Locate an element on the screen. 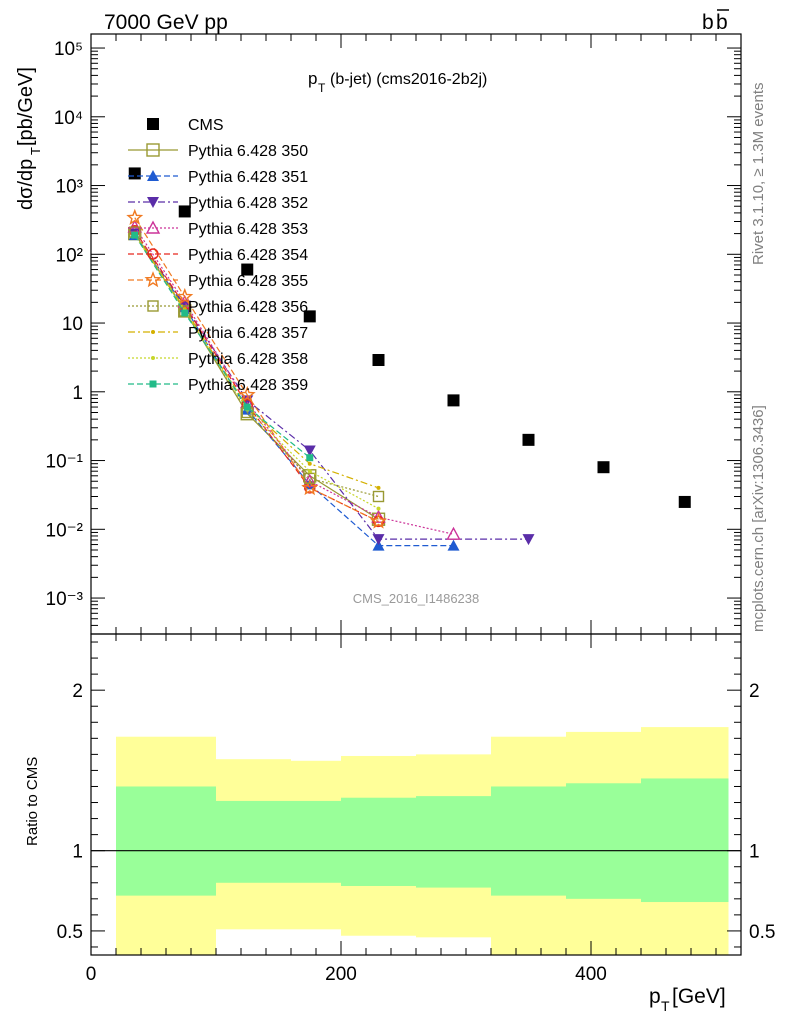 Image resolution: width=786 pixels, height=1024 pixels. x-tick-label: 400 is located at coordinates (591, 974).